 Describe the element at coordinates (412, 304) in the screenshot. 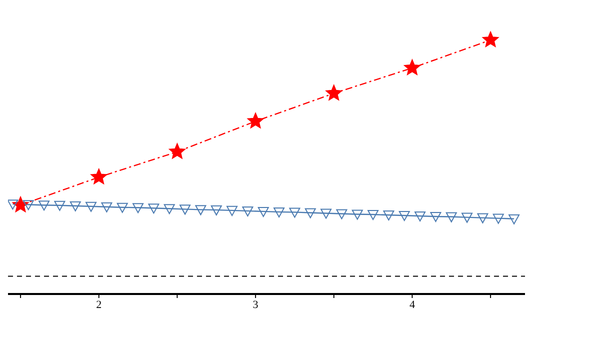

I see `x-tick-label: 4` at that location.